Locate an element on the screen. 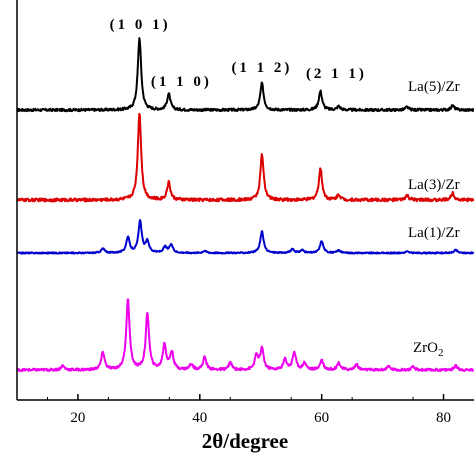 Image resolution: width=474 pixels, height=474 pixels. x-tick-label-1: 20 is located at coordinates (77, 418).